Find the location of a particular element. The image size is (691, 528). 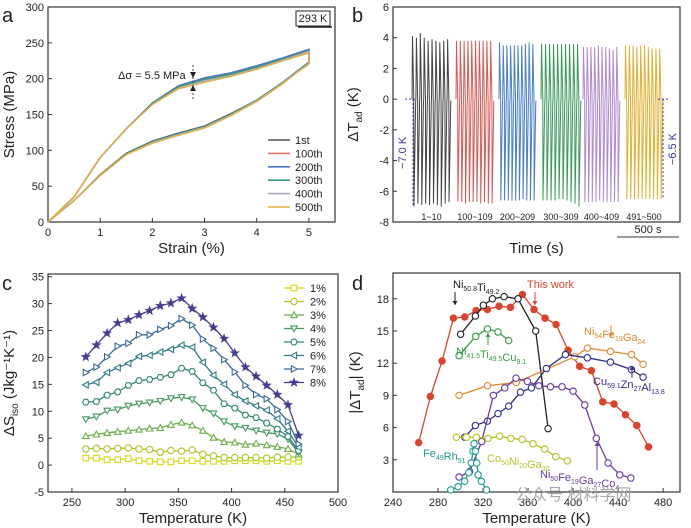

hysteresis-arrows is located at coordinates (193, 81).